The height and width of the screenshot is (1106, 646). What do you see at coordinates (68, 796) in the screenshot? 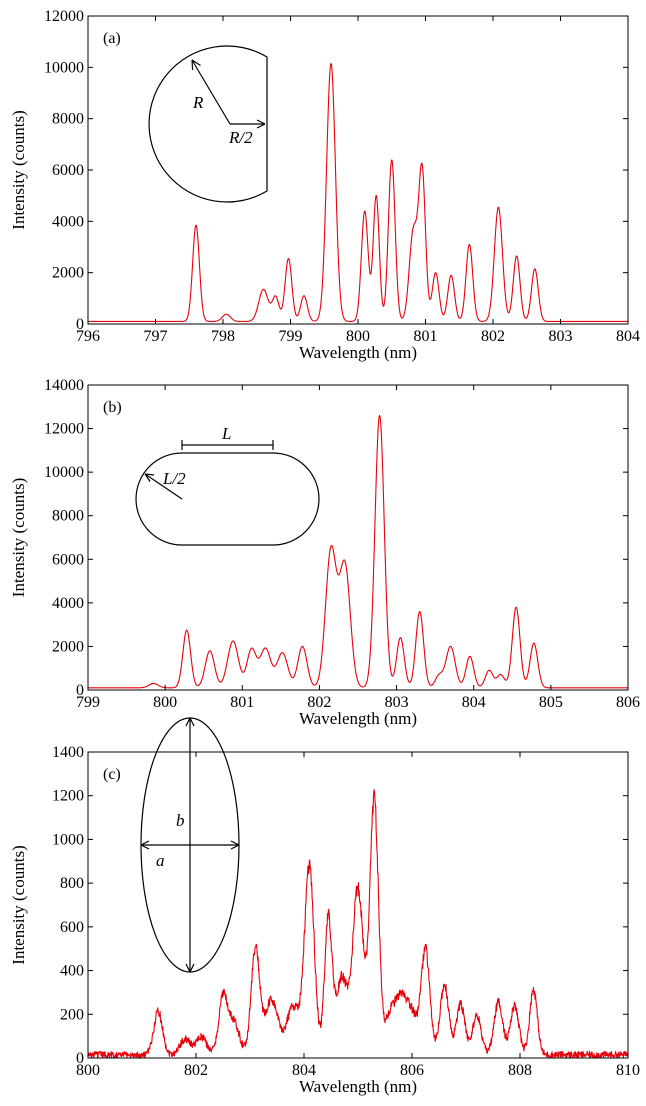
I see `y-tick-label: 1200` at bounding box center [68, 796].